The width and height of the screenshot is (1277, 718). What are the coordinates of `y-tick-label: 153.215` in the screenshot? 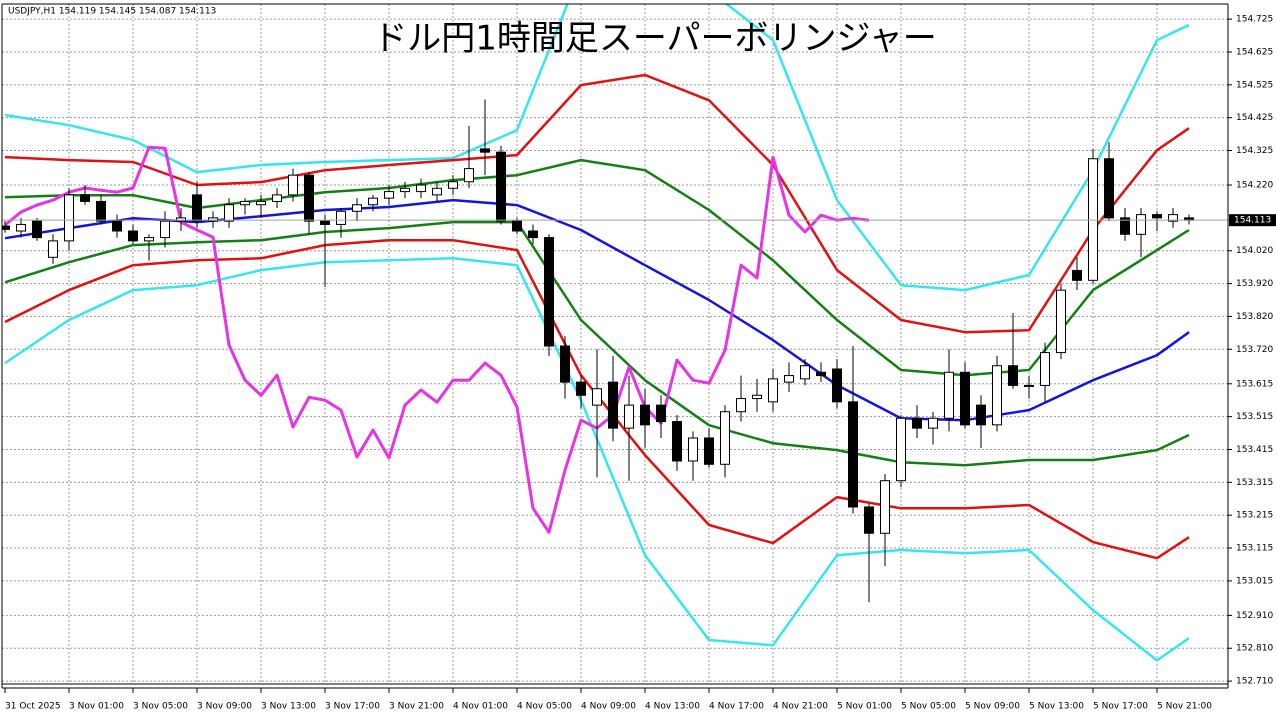 It's located at (1254, 516).